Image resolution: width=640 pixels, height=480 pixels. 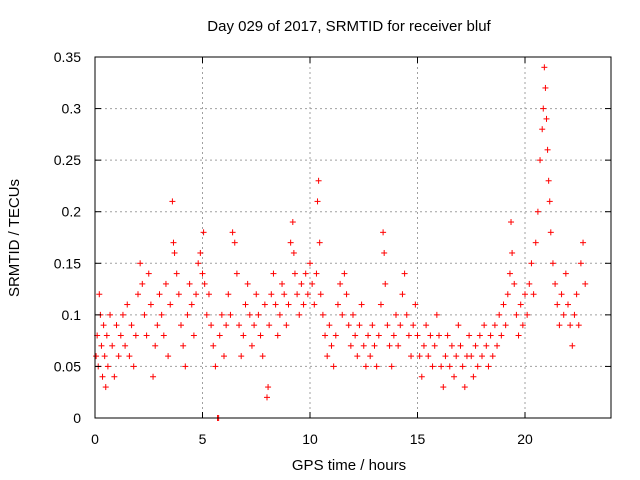 I want to click on y-tick-label: 0.15, so click(x=67, y=263).